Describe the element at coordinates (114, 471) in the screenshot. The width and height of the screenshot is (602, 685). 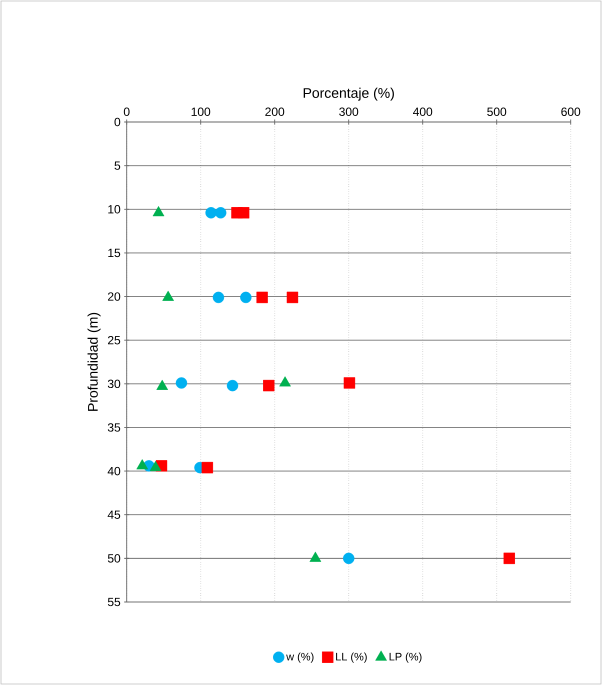
I see `y-tick-label: 40` at that location.